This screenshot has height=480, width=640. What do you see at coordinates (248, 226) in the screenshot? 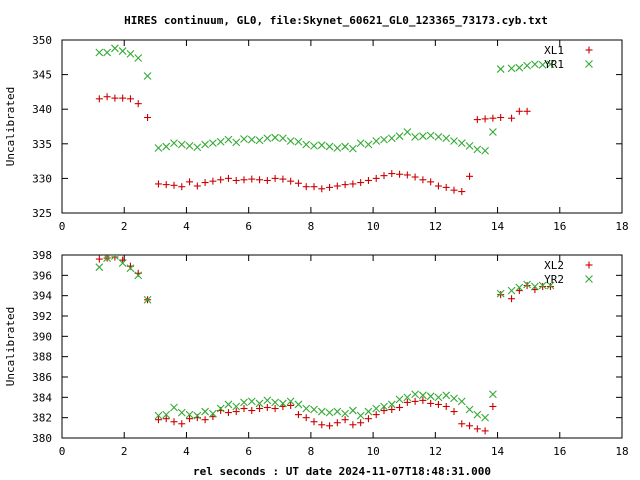
I see `x-tick-label: 6` at bounding box center [248, 226].